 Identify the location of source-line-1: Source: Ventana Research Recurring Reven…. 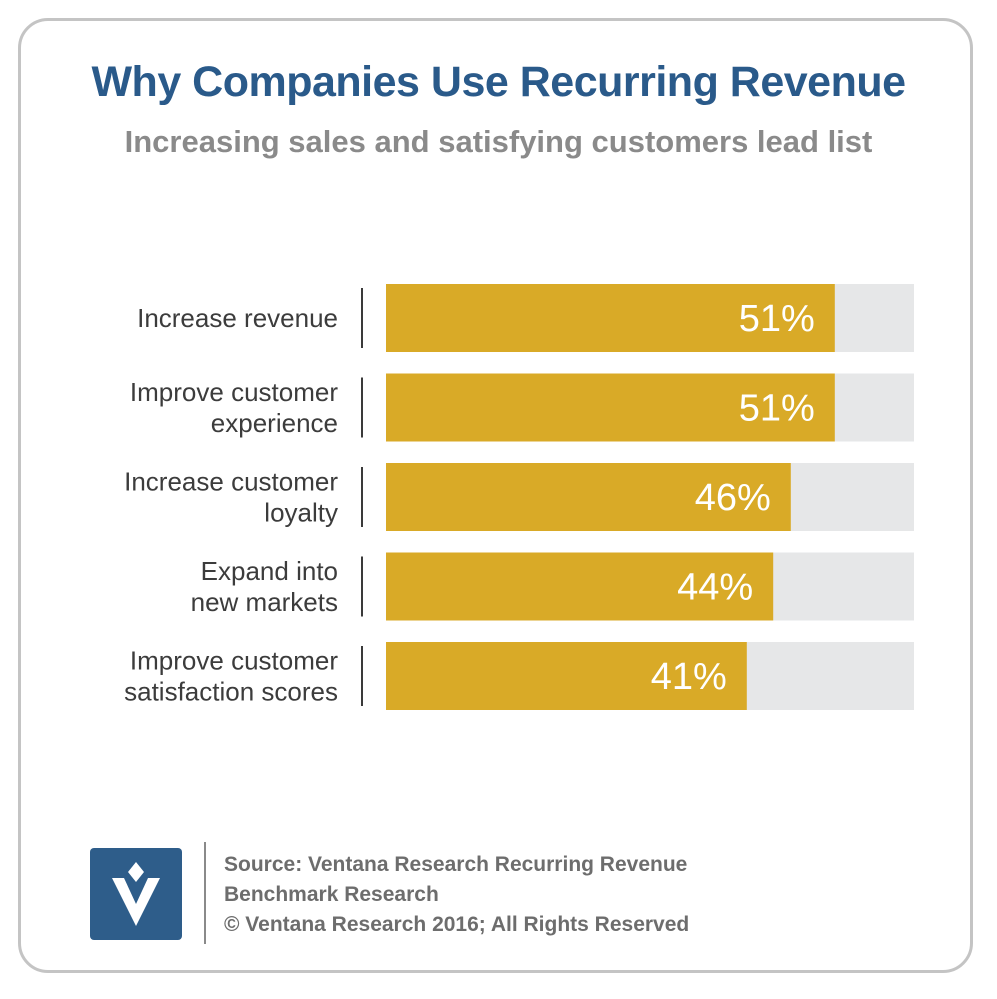
(456, 864).